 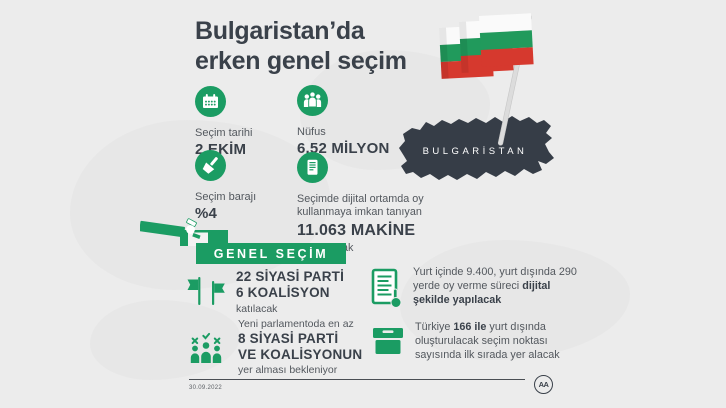 I want to click on fact-line-bold: VE KOALİSYONUN, so click(x=300, y=354).